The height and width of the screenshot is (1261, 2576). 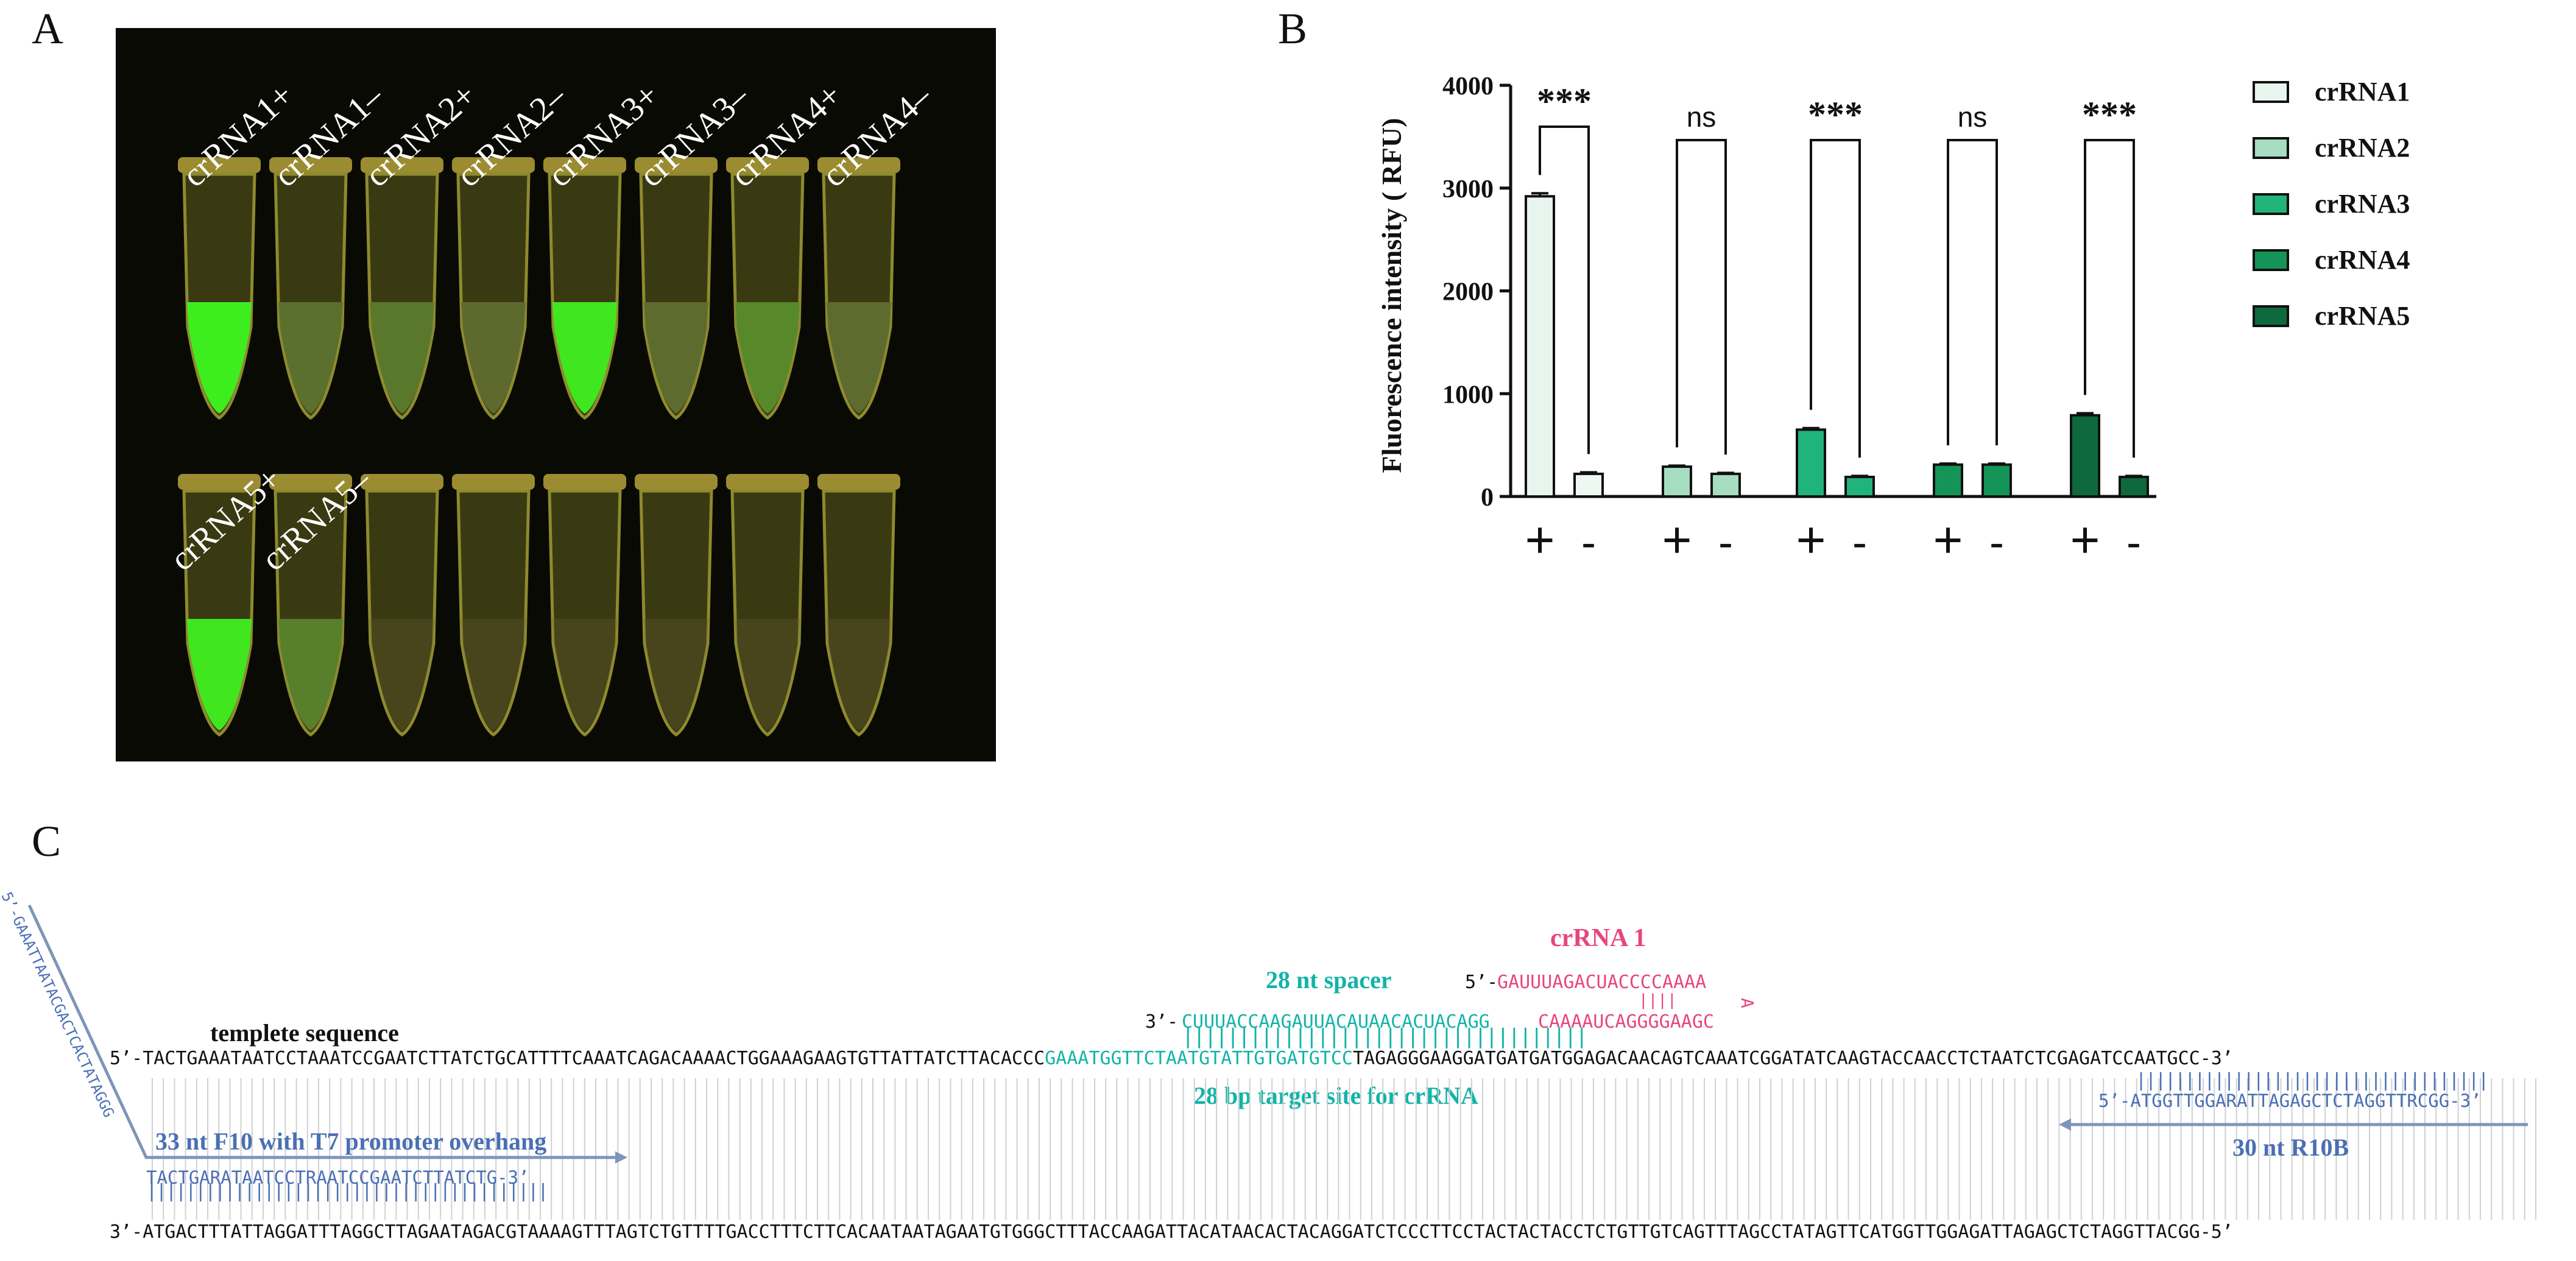 I want to click on y-axis-label: Fluorescence intensity ( RFU), so click(x=1391, y=295).